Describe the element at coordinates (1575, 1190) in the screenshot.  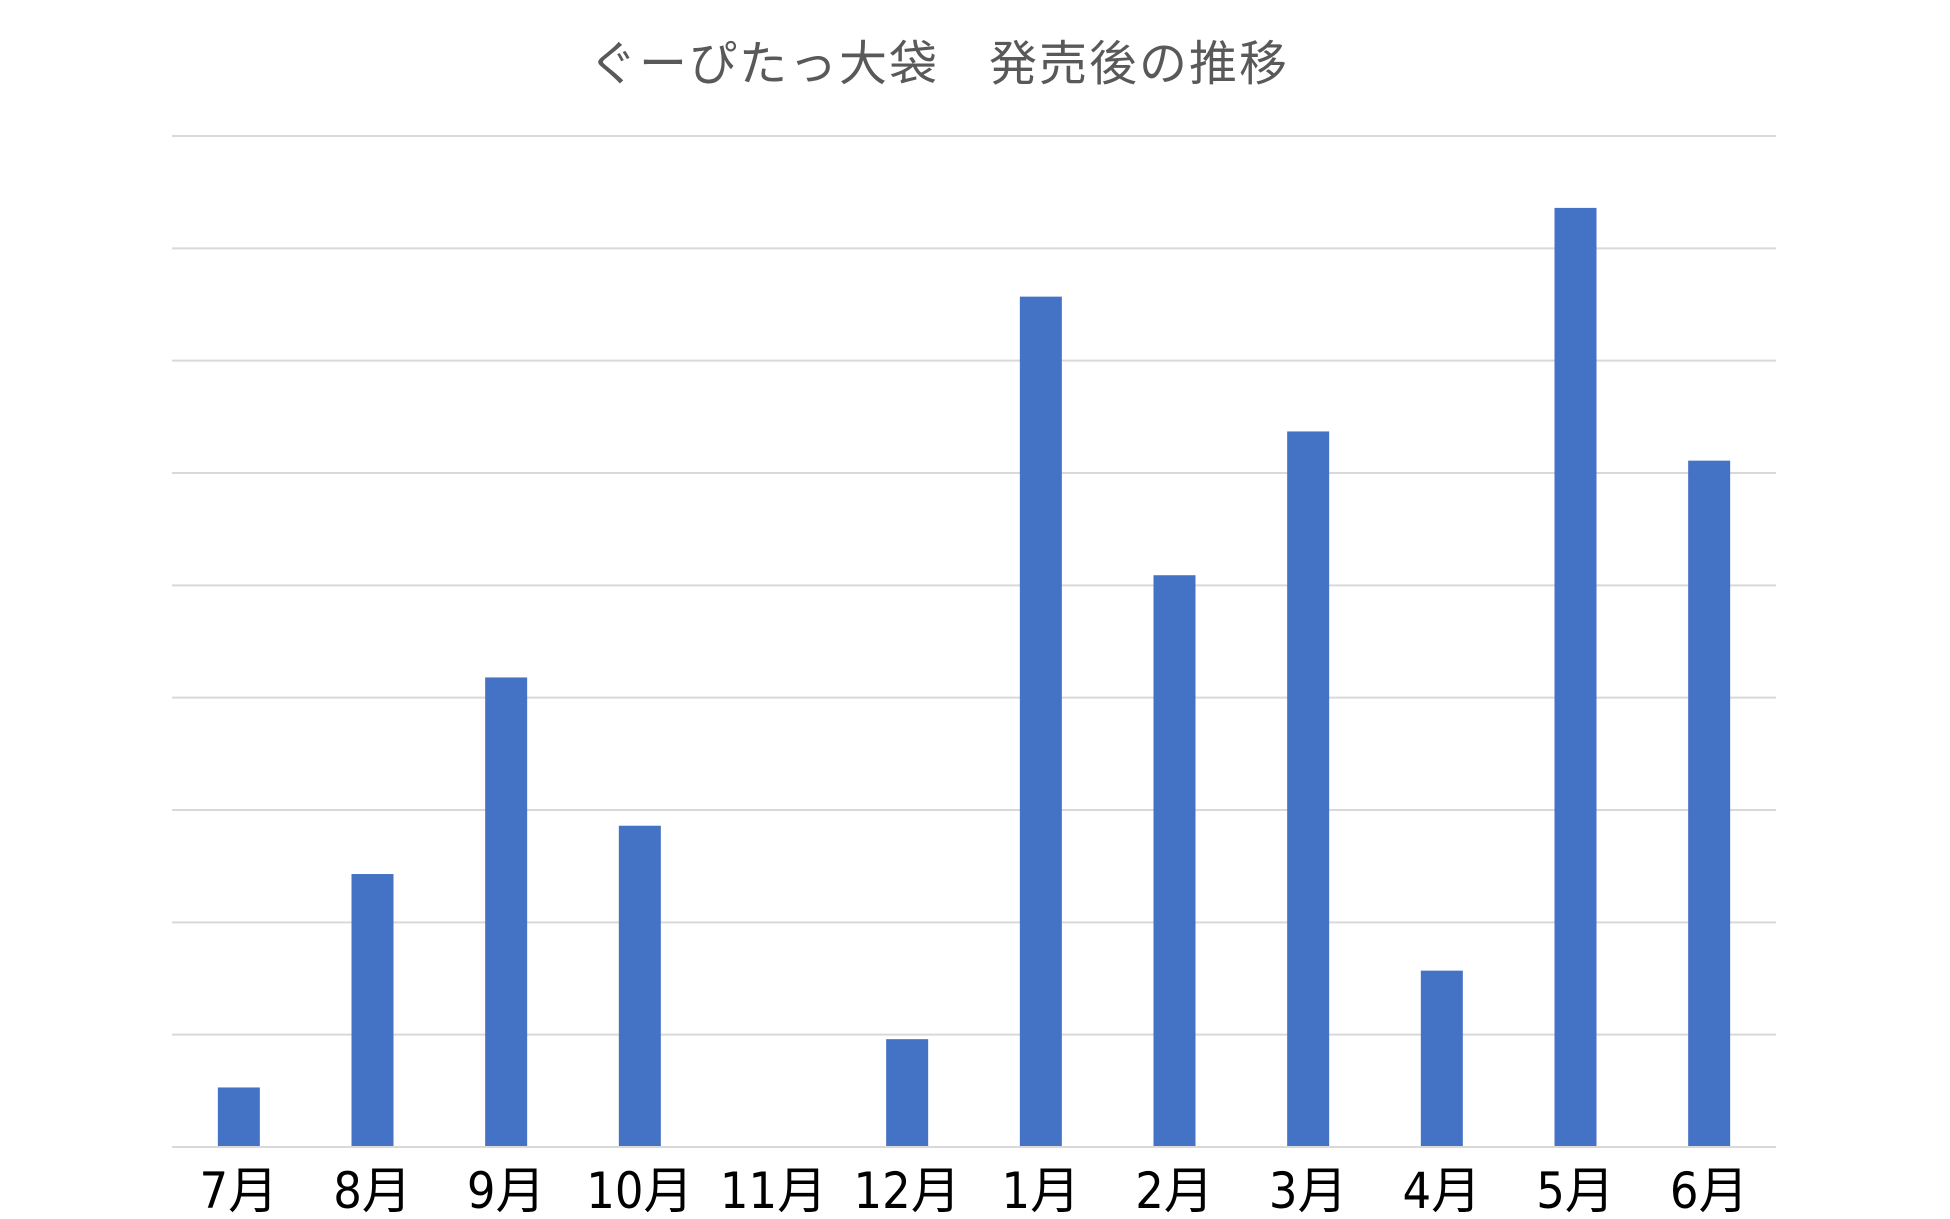
I see `x-tick-label: 5月` at that location.